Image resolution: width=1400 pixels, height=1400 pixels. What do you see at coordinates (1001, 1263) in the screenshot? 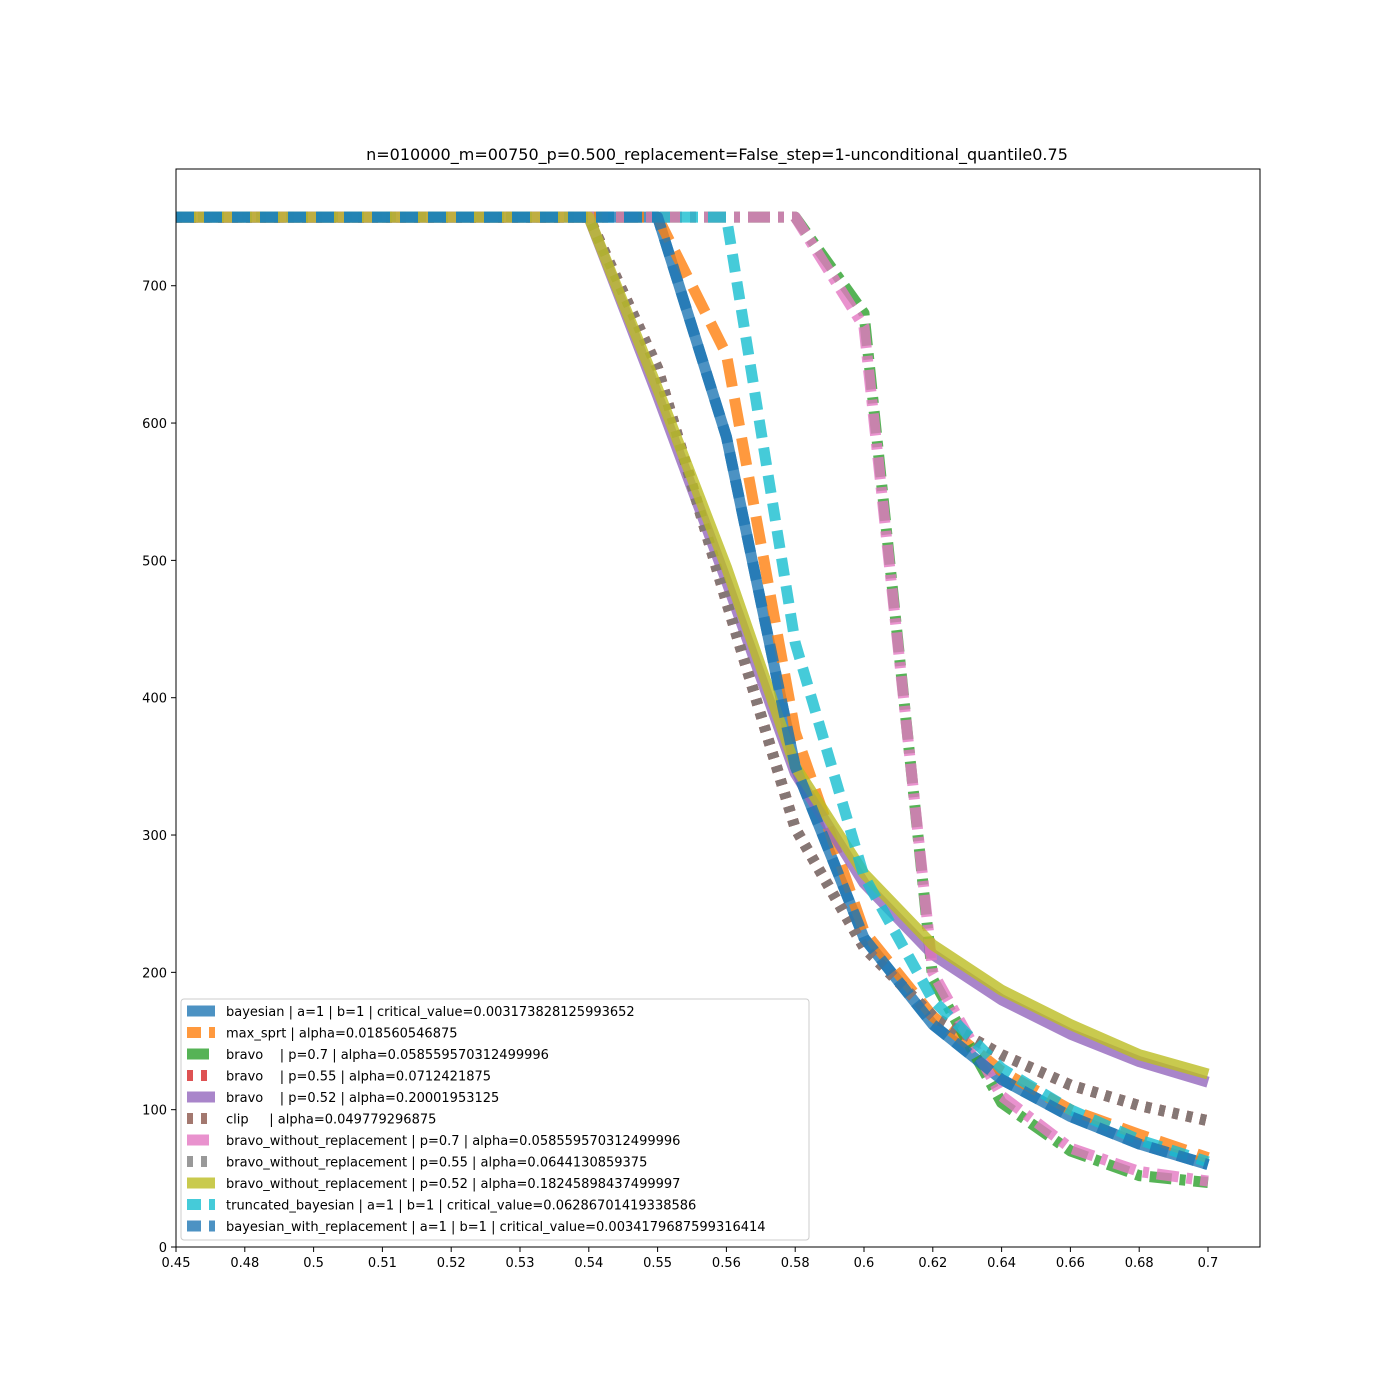
I see `x-tick-label: 0.64` at bounding box center [1001, 1263].